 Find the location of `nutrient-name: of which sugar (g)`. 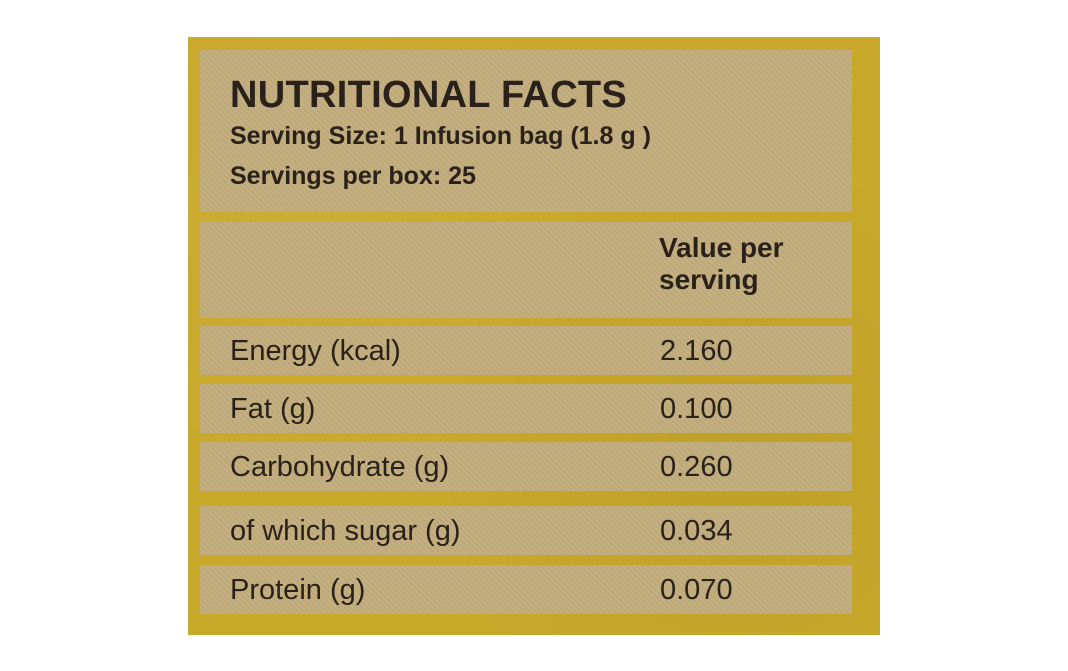

nutrient-name: of which sugar (g) is located at coordinates (345, 531).